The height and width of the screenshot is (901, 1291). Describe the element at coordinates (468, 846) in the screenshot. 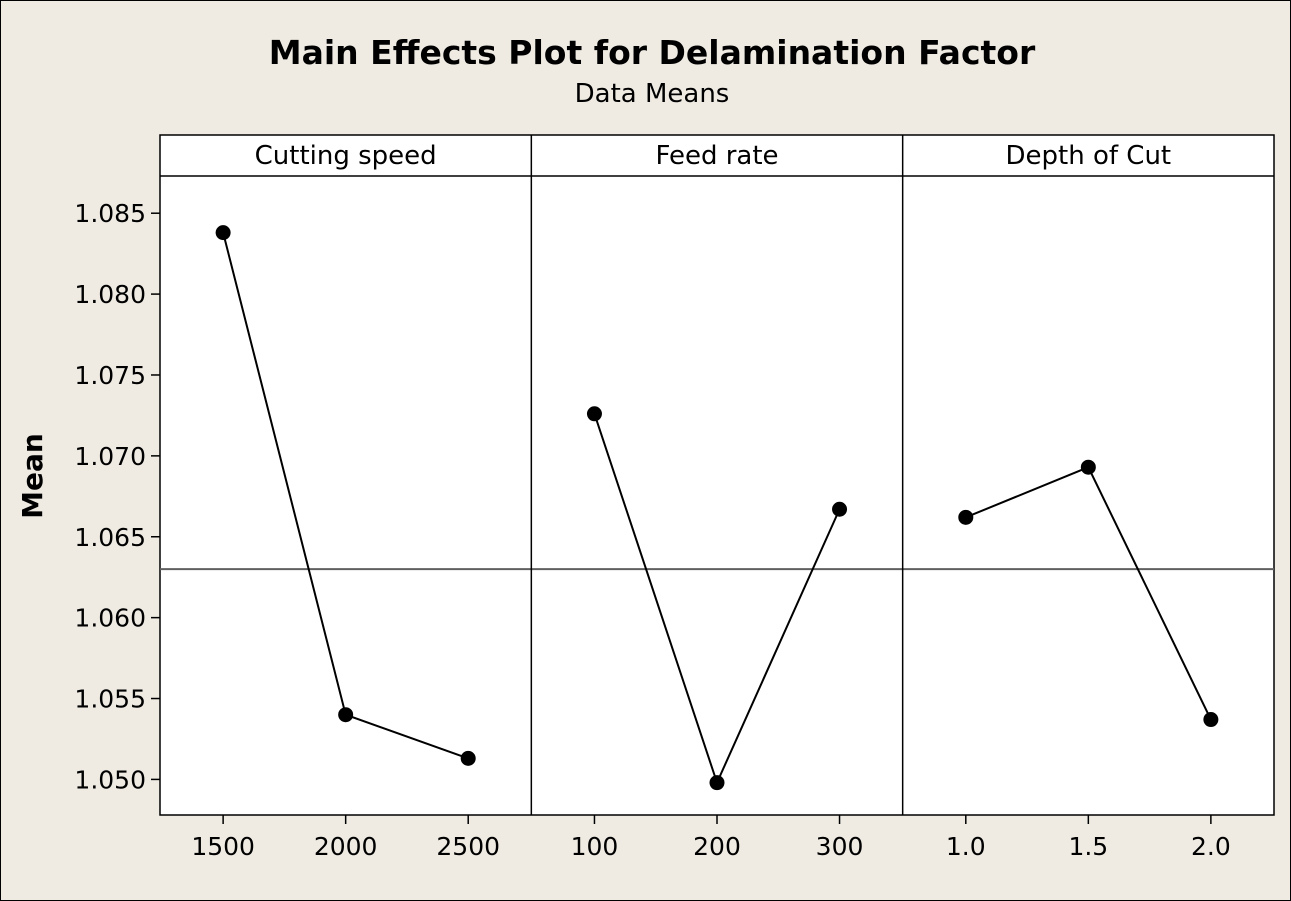

I see `x-tick-label: 2500` at that location.